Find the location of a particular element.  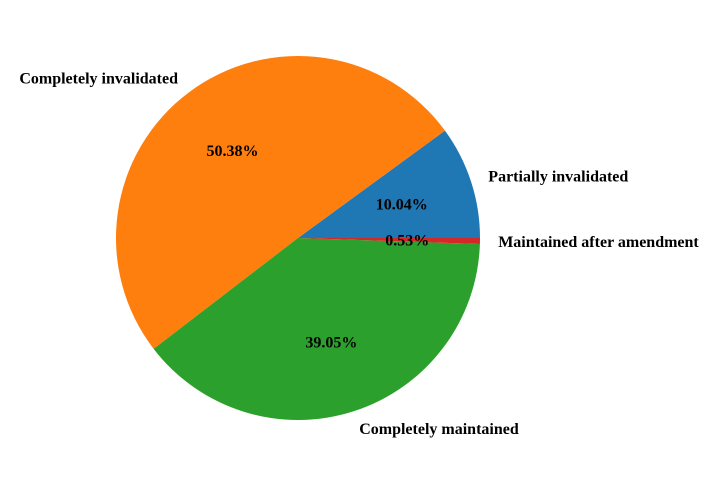

pct-label-completely-maintained: 39.05% is located at coordinates (331, 343).